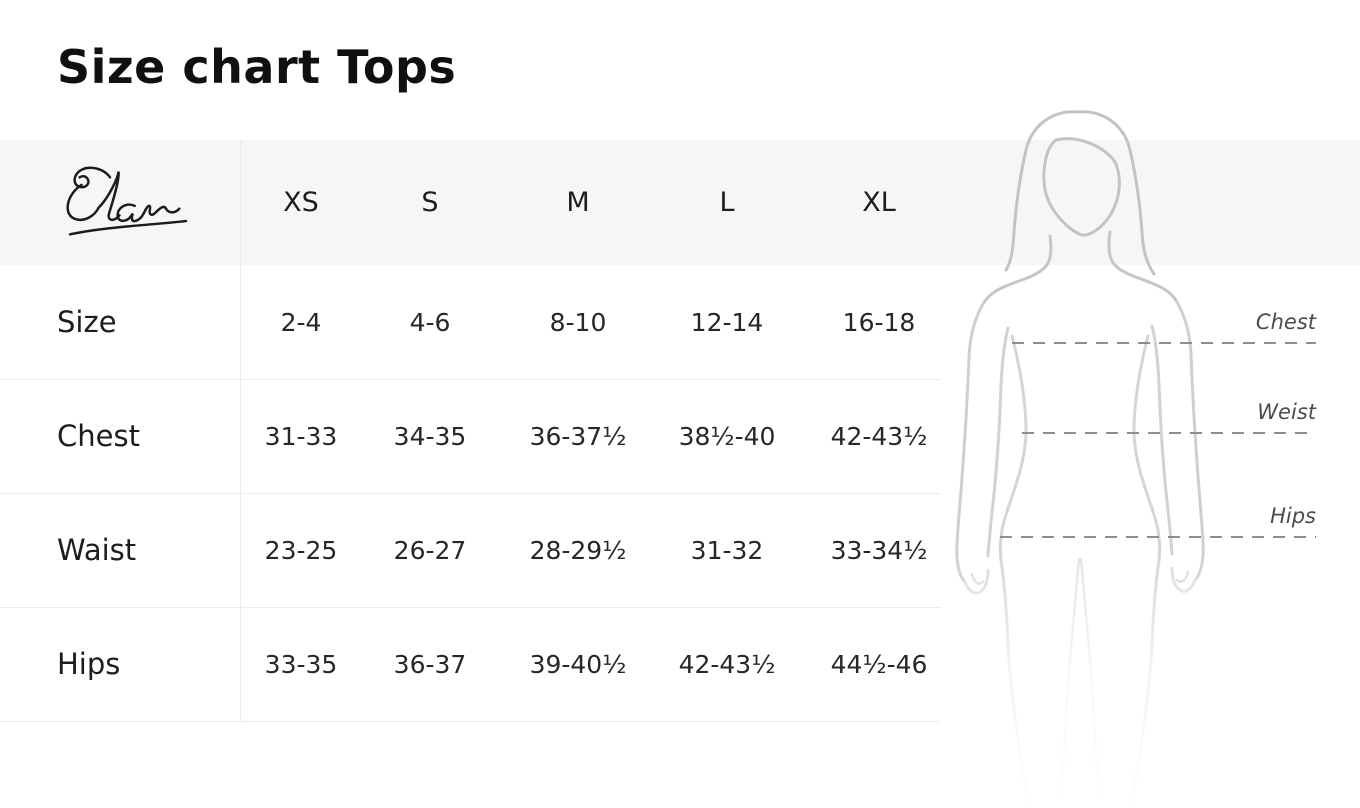 The image size is (1360, 808). What do you see at coordinates (97, 550) in the screenshot?
I see `row-label-waist: Waist` at bounding box center [97, 550].